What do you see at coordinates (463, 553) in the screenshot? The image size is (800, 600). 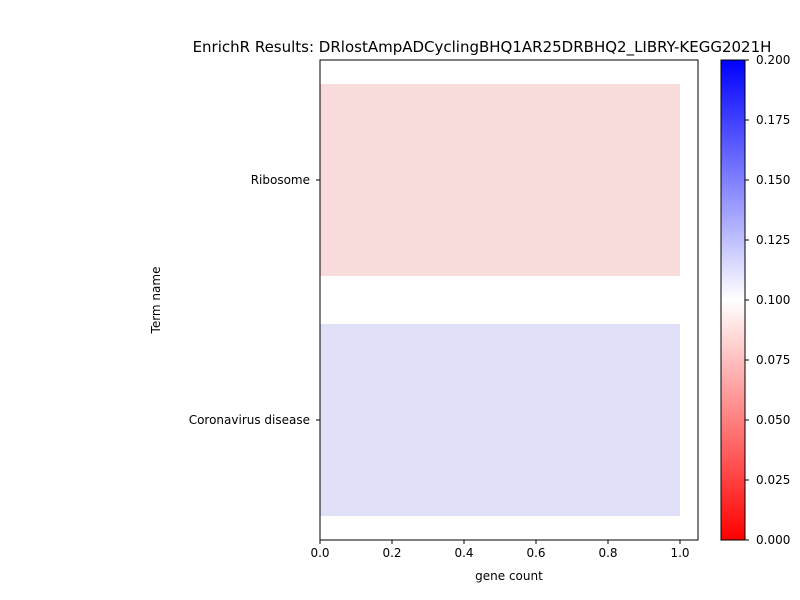 I see `x-tick-label: 0.4` at bounding box center [463, 553].